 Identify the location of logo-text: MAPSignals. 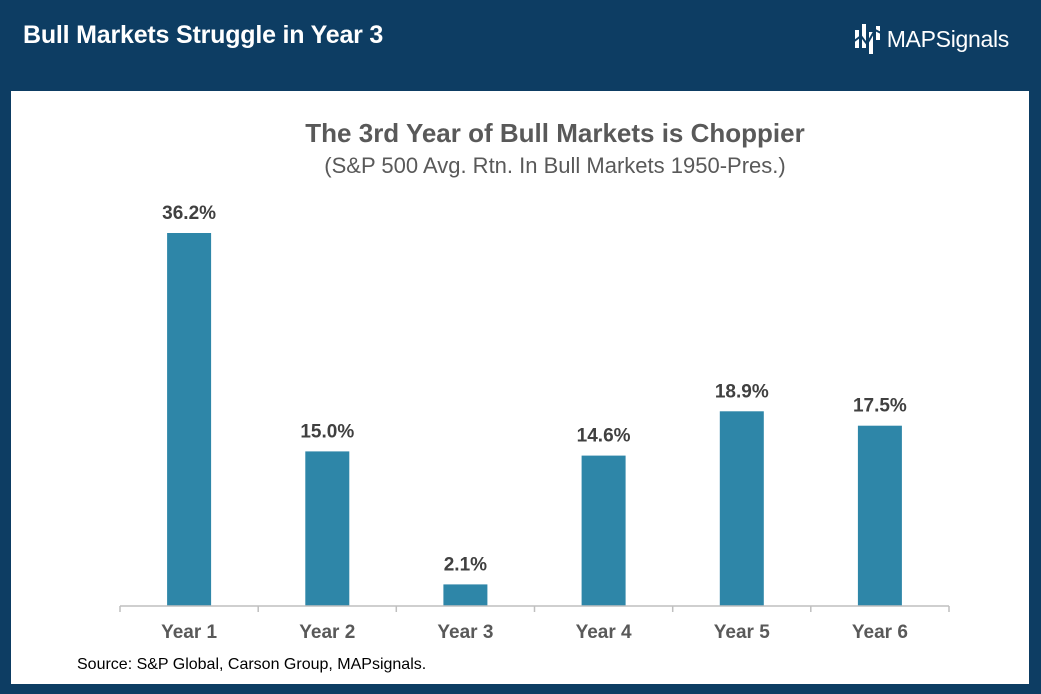
(948, 39).